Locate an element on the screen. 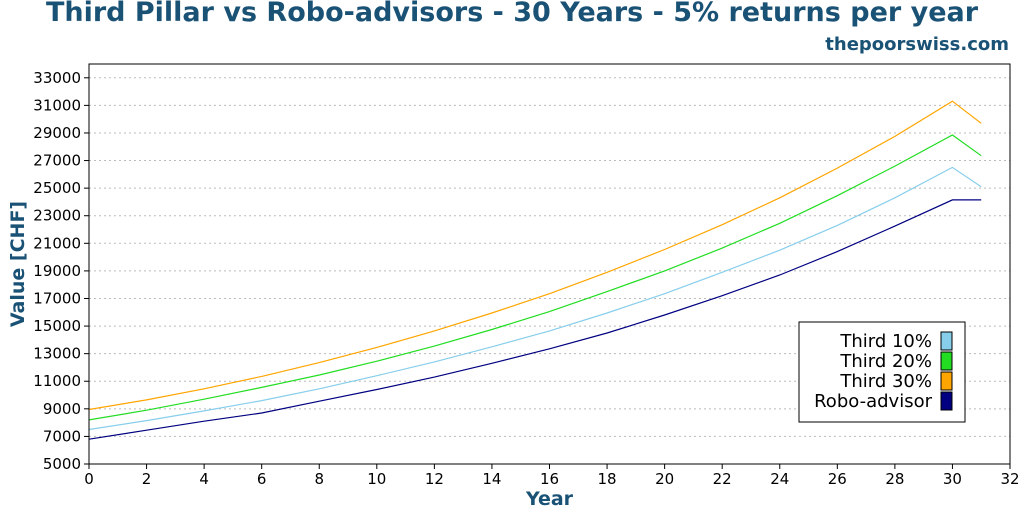 Image resolution: width=1024 pixels, height=512 pixels. source-label: thepoorswiss.com is located at coordinates (917, 44).